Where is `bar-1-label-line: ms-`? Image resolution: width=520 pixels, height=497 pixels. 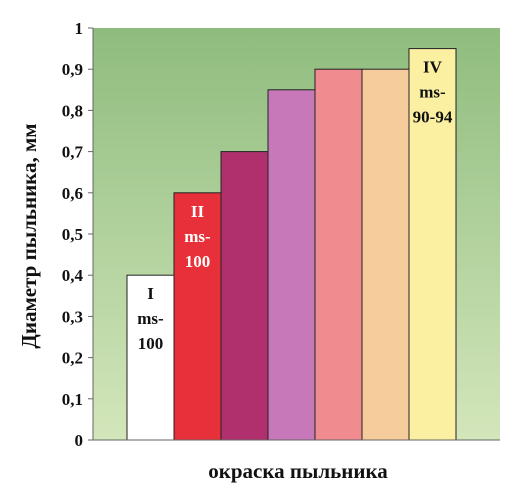
bar-1-label-line: ms- is located at coordinates (150, 318).